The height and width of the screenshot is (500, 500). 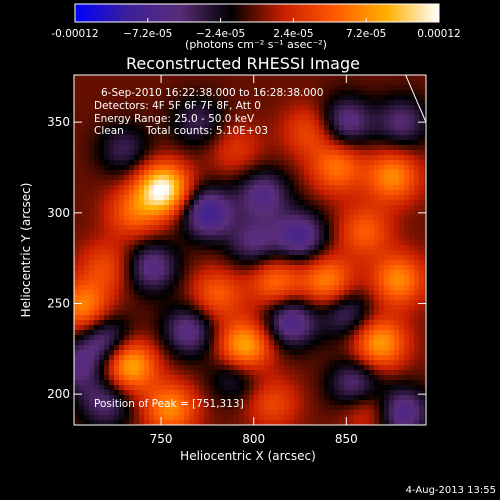 What do you see at coordinates (257, 13) in the screenshot?
I see `colorbar` at bounding box center [257, 13].